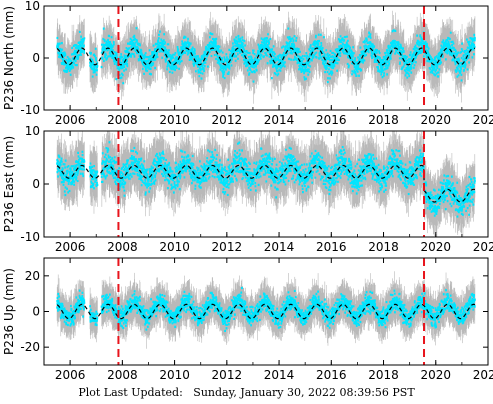 This screenshot has height=404, width=493. I want to click on y-tick-label: 20, so click(32, 276).